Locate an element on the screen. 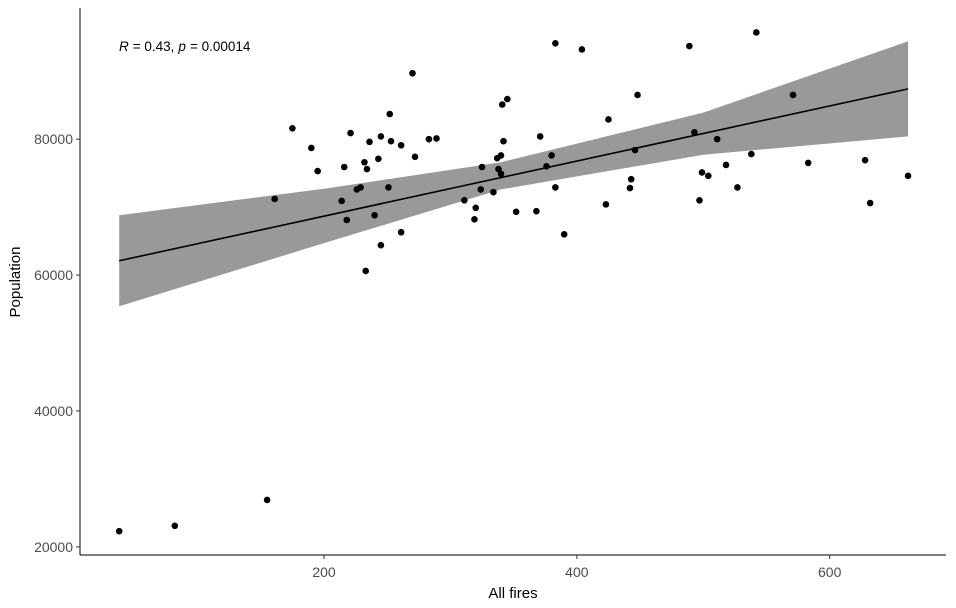 Image resolution: width=956 pixels, height=608 pixels. y-axis-title: Population is located at coordinates (15, 282).